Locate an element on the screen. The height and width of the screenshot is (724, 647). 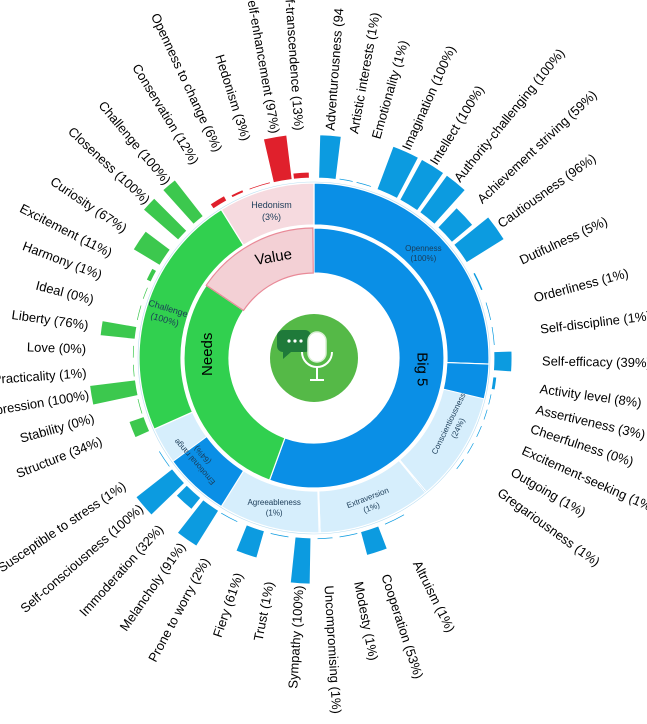
facet-bar-openness-to-change is located at coordinates (237, 194).